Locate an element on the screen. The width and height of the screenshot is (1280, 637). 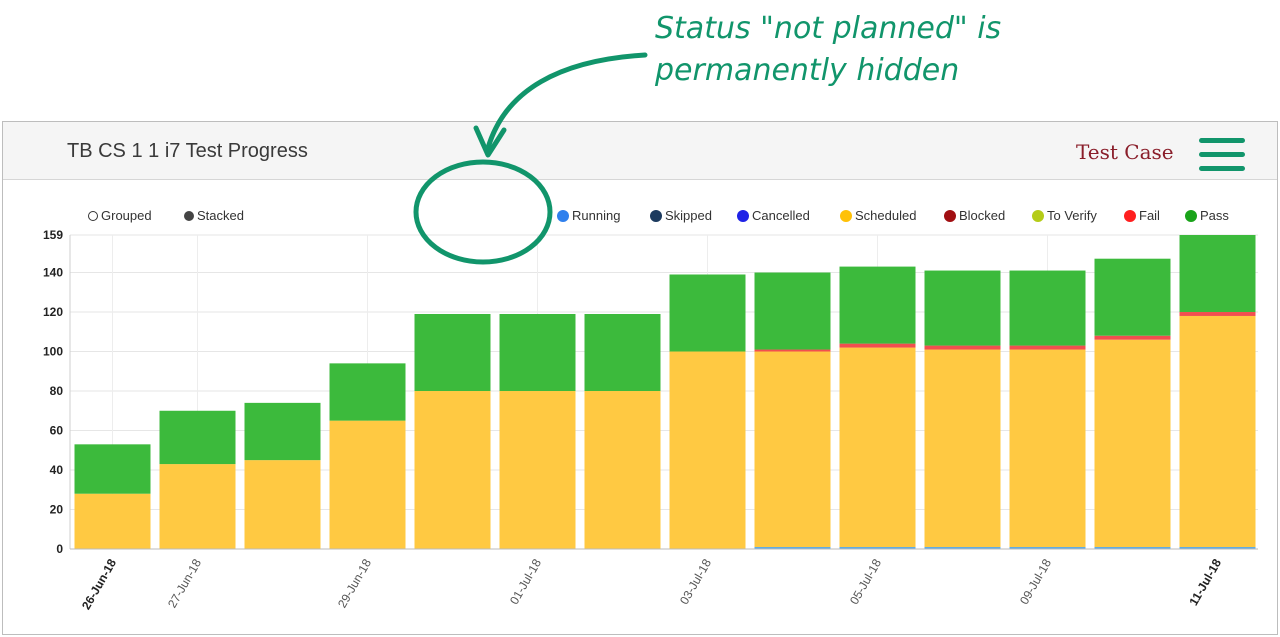
x-tick-label: 01-Jul-18 is located at coordinates (525, 581).